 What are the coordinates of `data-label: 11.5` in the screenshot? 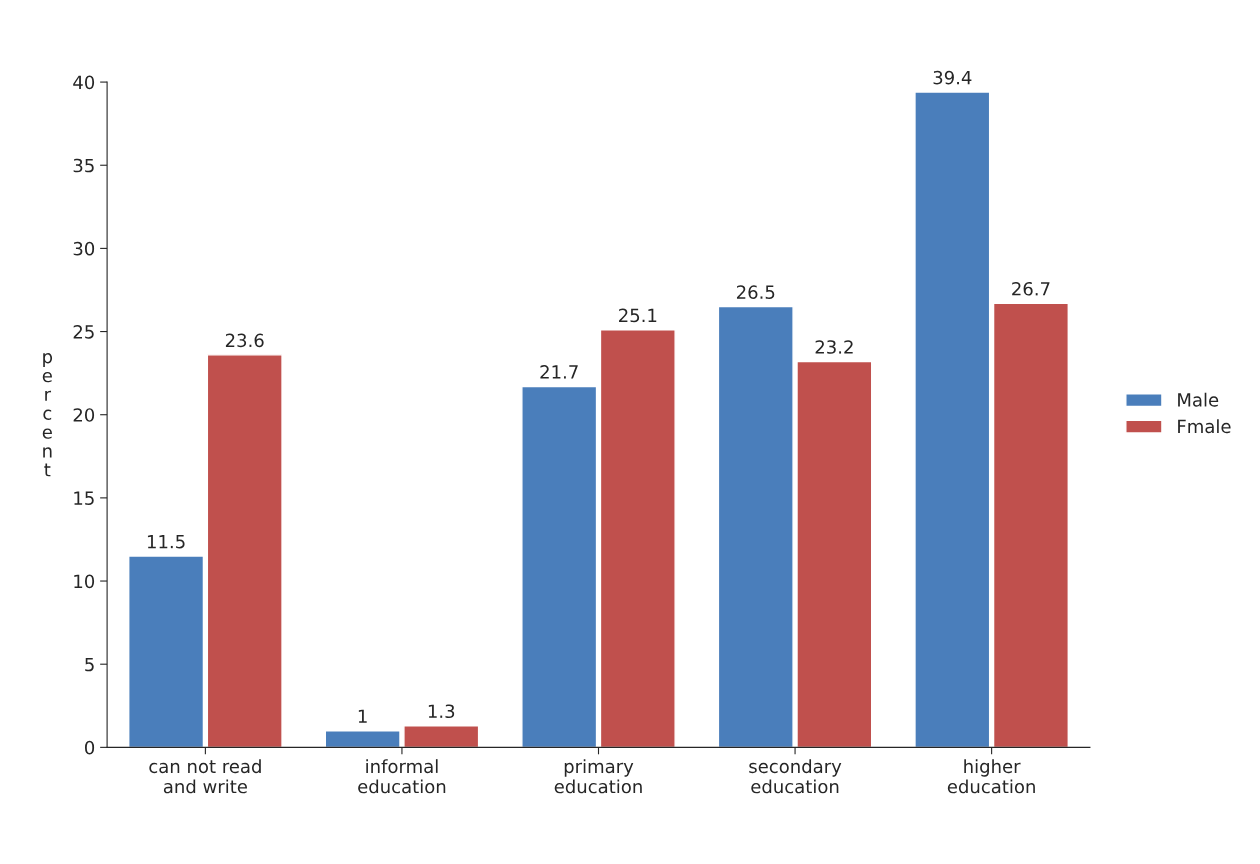 It's located at (166, 542).